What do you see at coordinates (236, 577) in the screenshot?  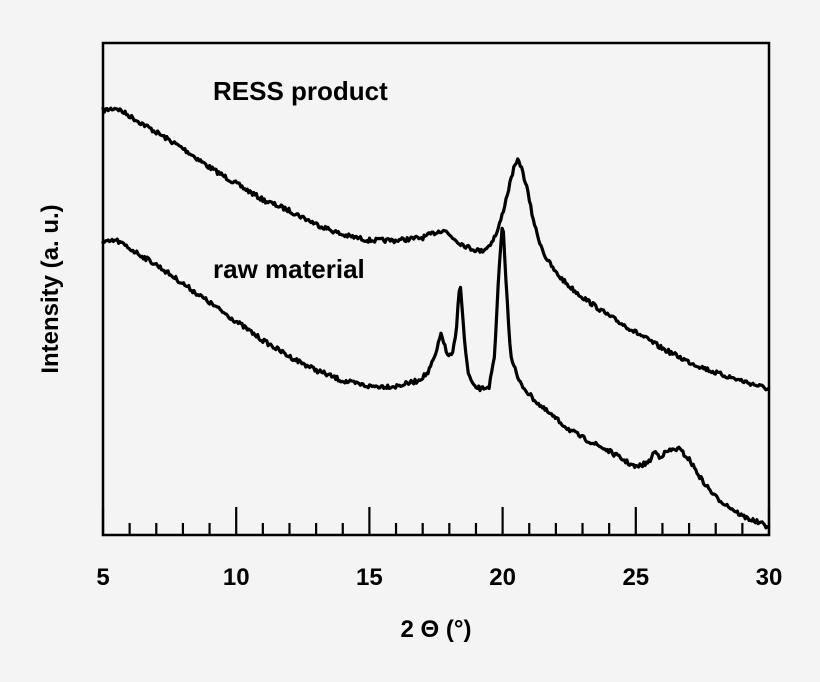 I see `x-tick-label: 10` at bounding box center [236, 577].